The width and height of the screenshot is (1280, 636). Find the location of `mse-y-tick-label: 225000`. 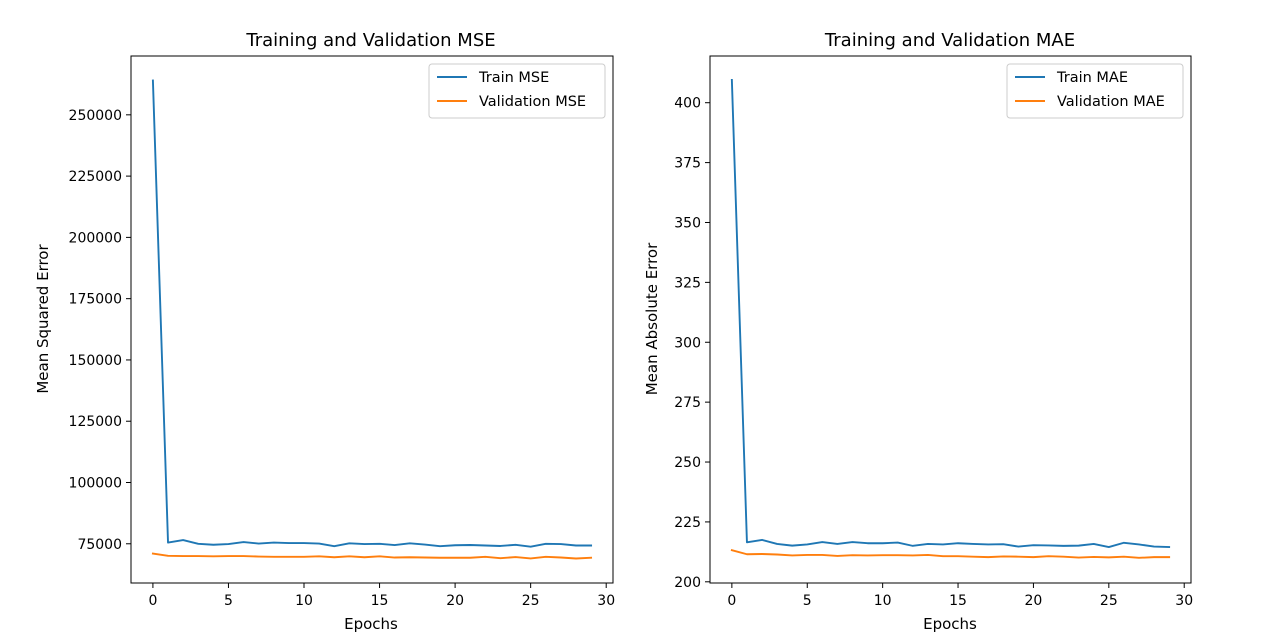

mse-y-tick-label: 225000 is located at coordinates (95, 177).